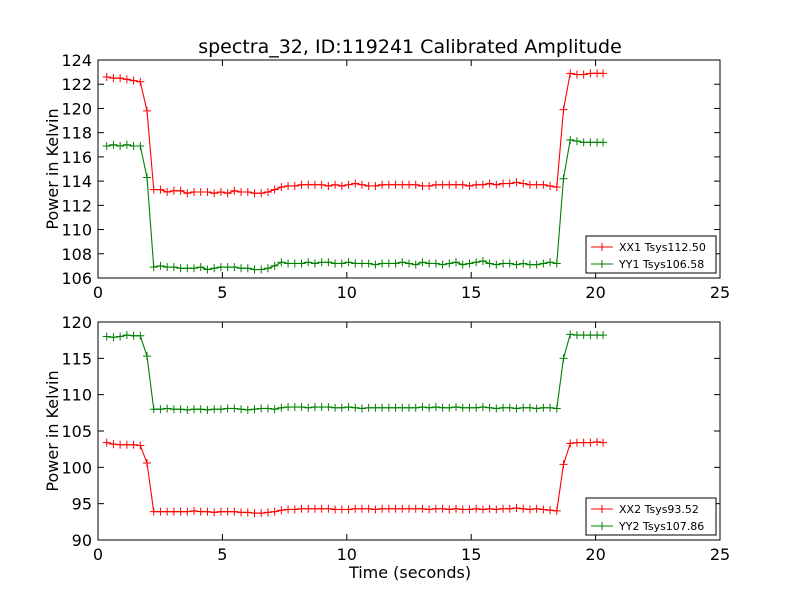 The height and width of the screenshot is (600, 800). Describe the element at coordinates (76, 181) in the screenshot. I see `y-tick-label: 114` at that location.